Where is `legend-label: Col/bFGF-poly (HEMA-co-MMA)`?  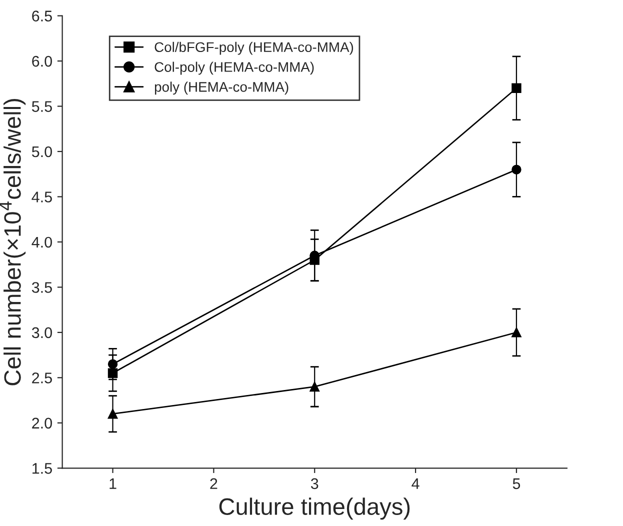 legend-label: Col/bFGF-poly (HEMA-co-MMA) is located at coordinates (254, 48).